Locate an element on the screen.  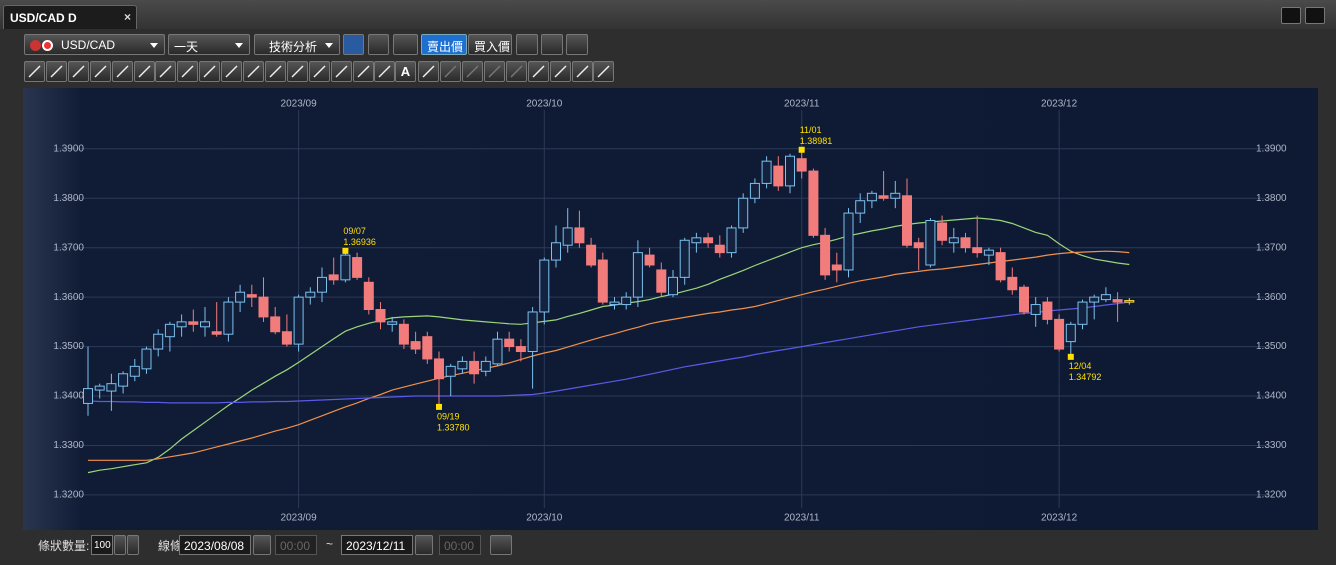
annotation-date: 12/04 is located at coordinates (1080, 366).